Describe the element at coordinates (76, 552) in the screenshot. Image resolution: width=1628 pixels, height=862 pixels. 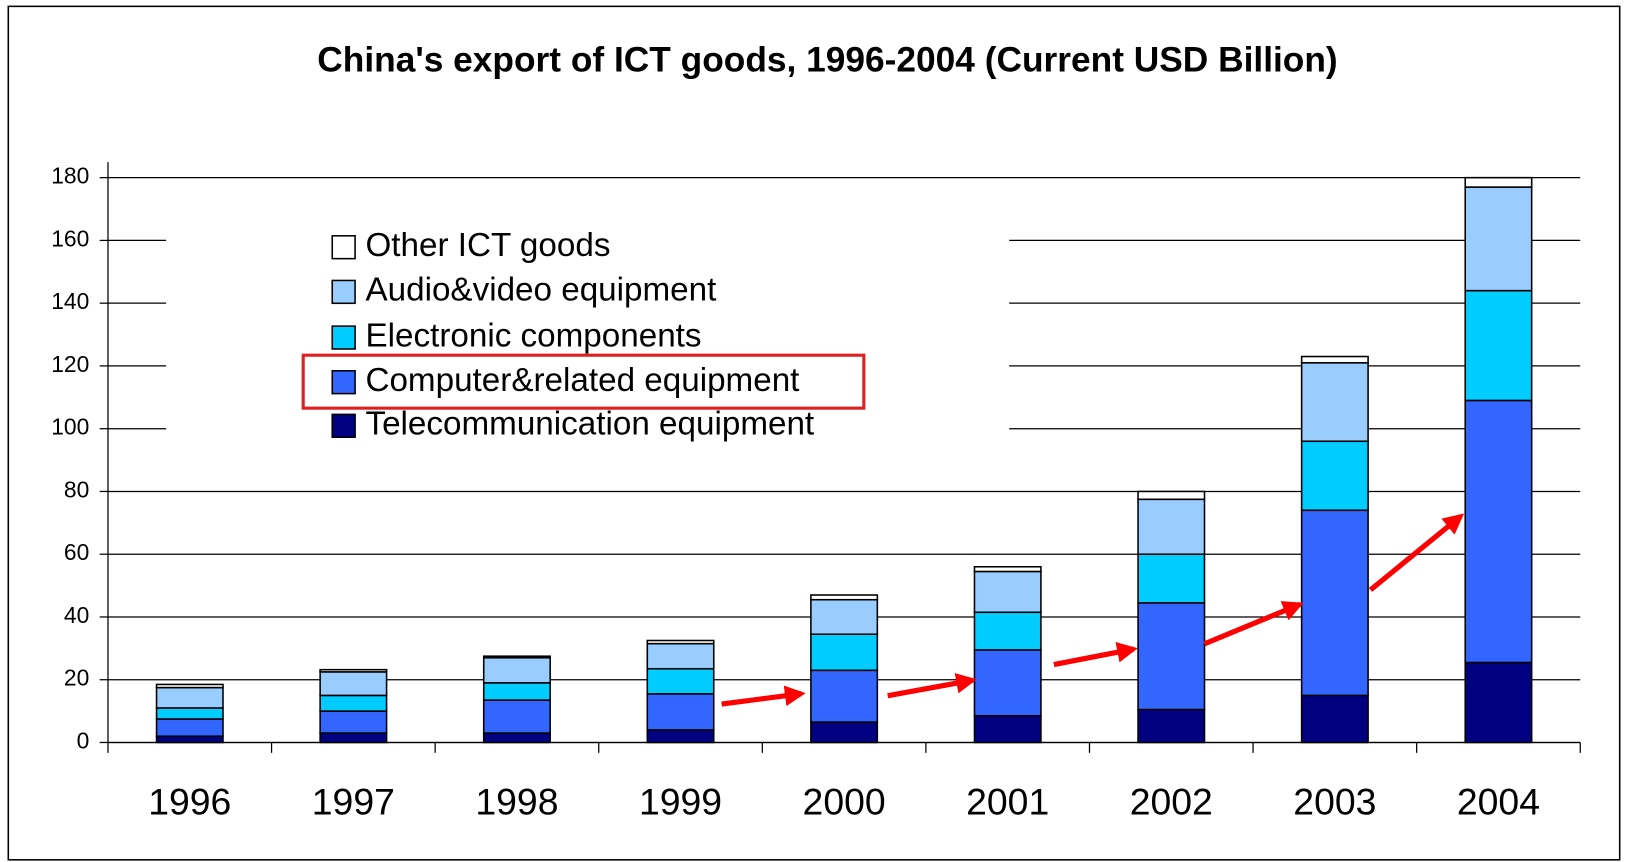
I see `y-tick-label: 60` at that location.